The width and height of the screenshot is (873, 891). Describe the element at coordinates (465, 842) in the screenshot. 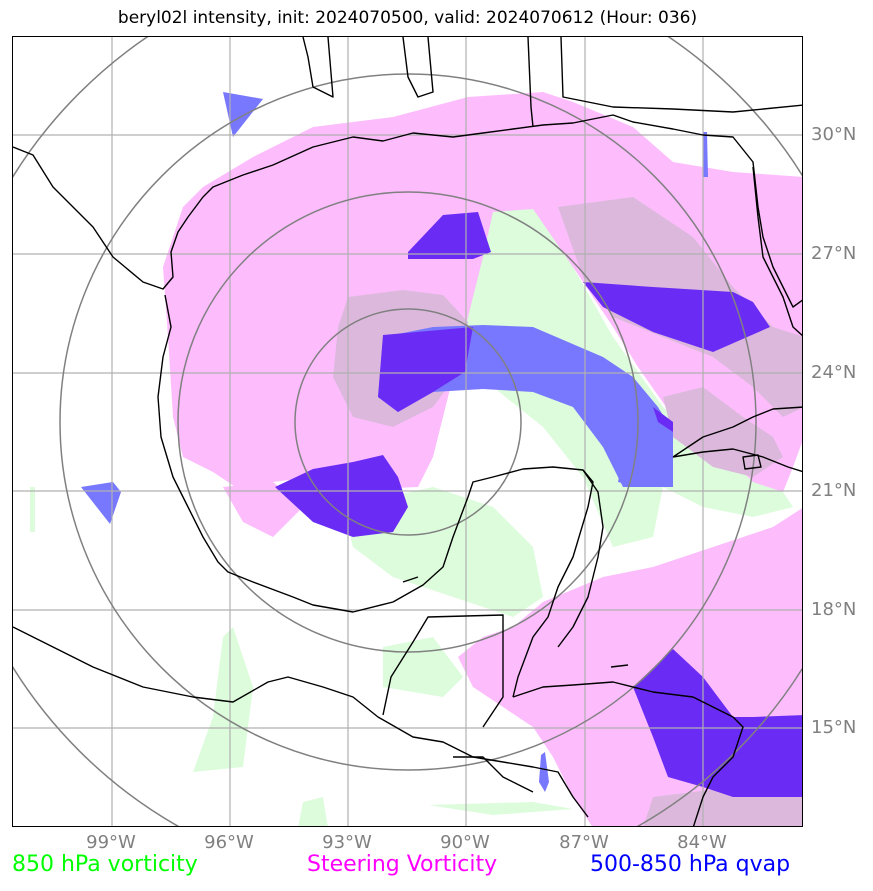

I see `lon-label-90w: 90°W` at that location.